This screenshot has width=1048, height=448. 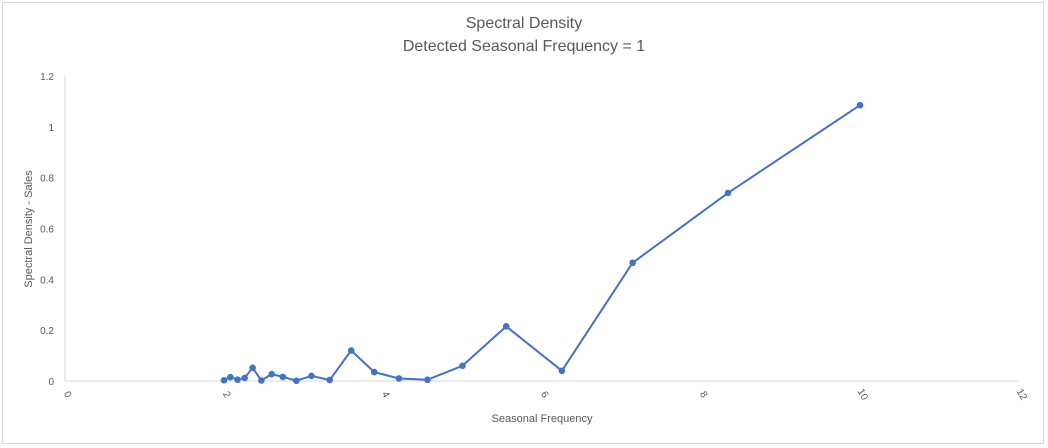 I want to click on x-tick-label: 6, so click(x=544, y=395).